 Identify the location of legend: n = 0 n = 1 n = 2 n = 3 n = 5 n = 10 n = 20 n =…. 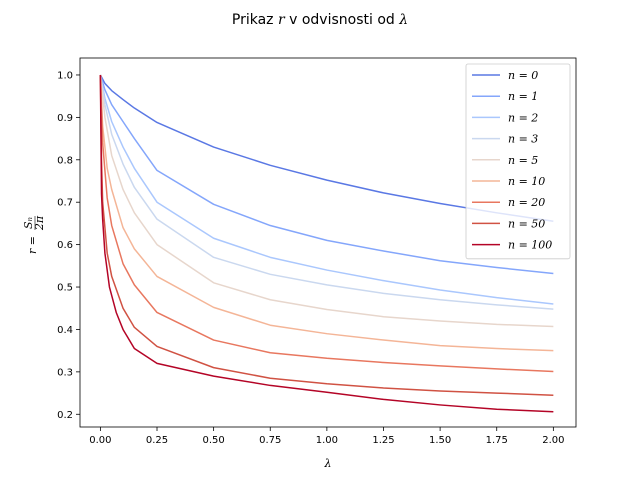
(518, 161).